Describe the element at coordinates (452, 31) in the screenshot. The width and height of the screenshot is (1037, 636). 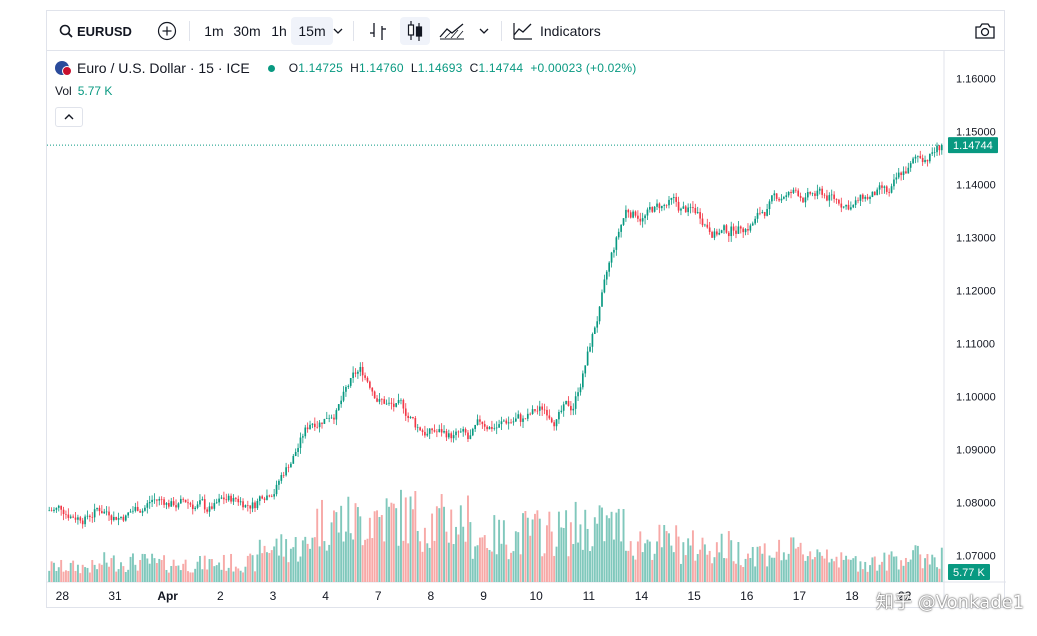
I see `area-chart-button` at that location.